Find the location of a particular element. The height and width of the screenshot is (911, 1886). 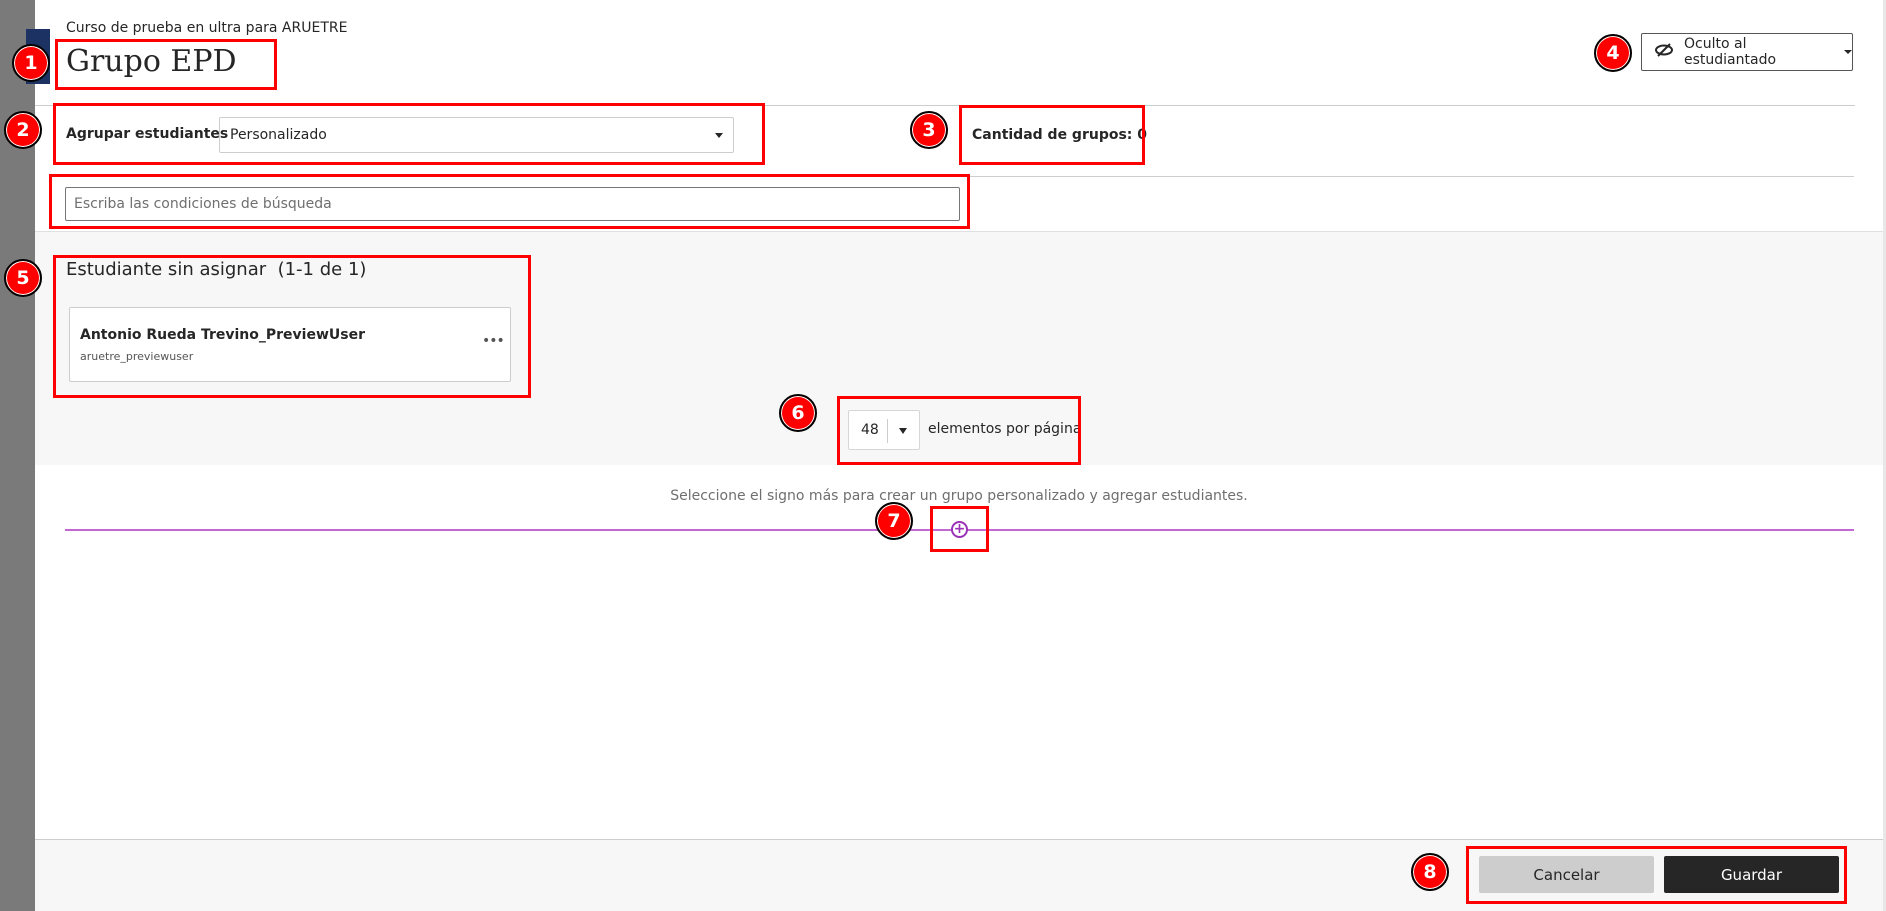

search-input is located at coordinates (512, 204).